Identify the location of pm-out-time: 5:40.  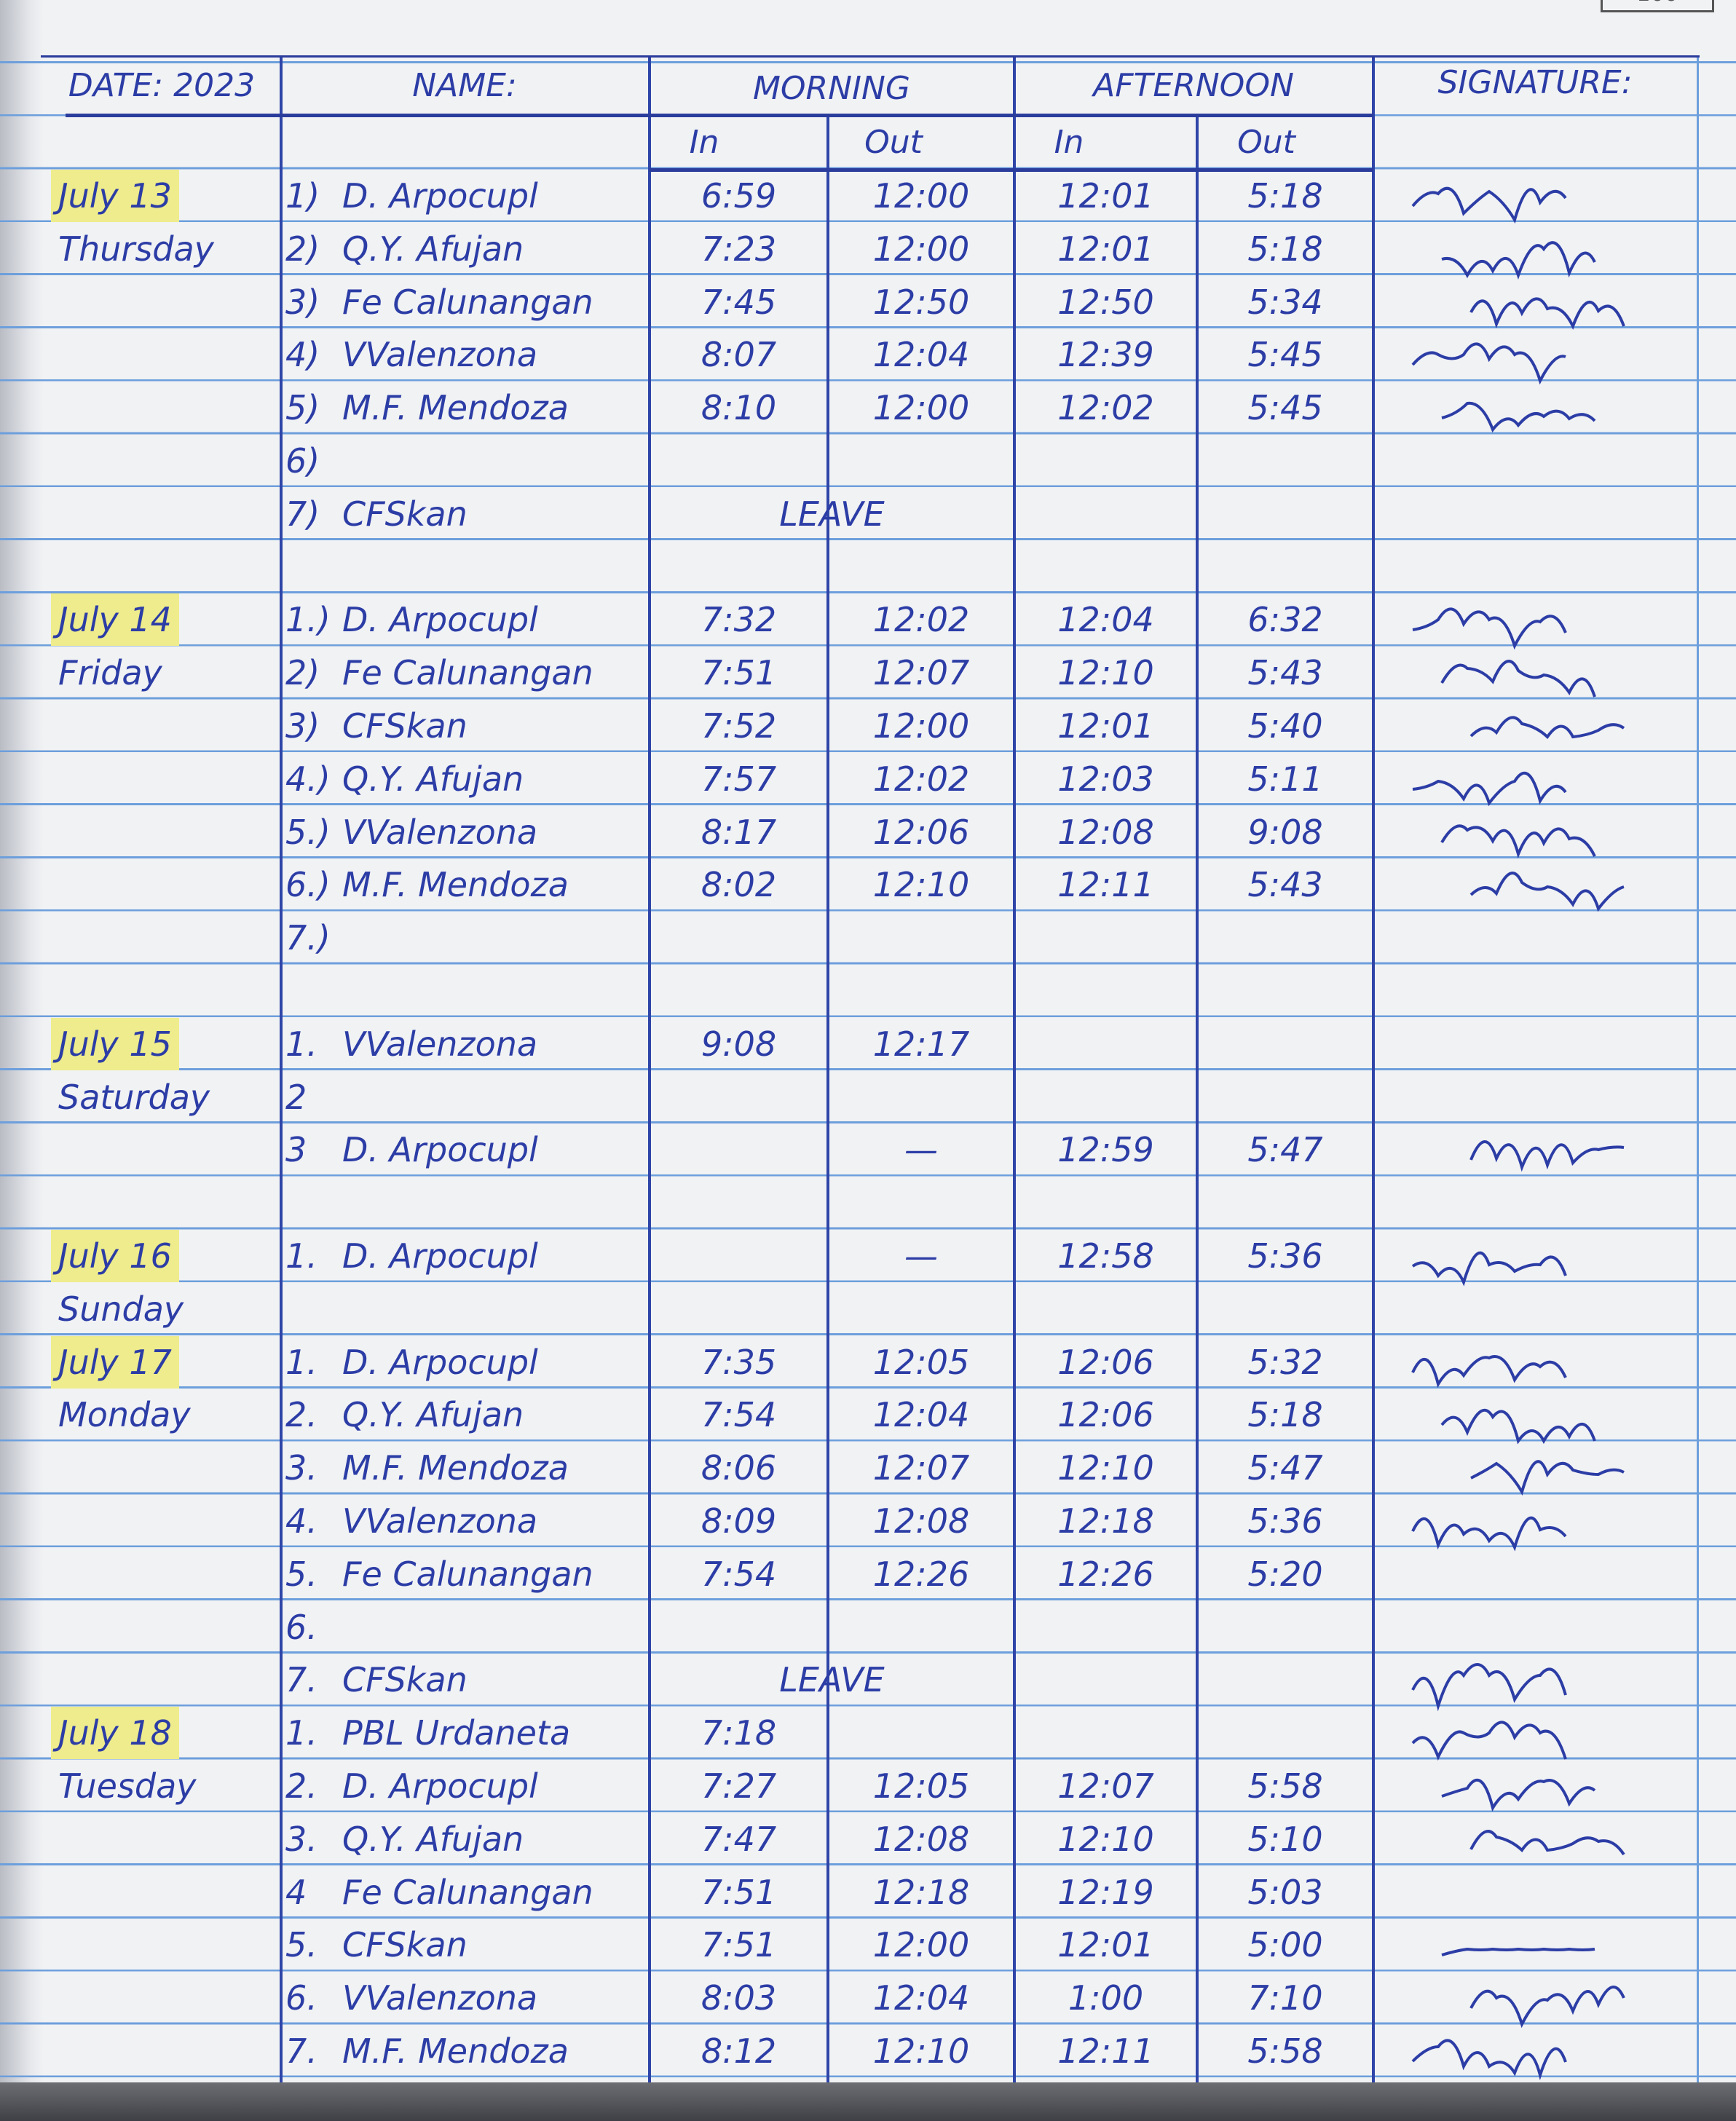
(1285, 726).